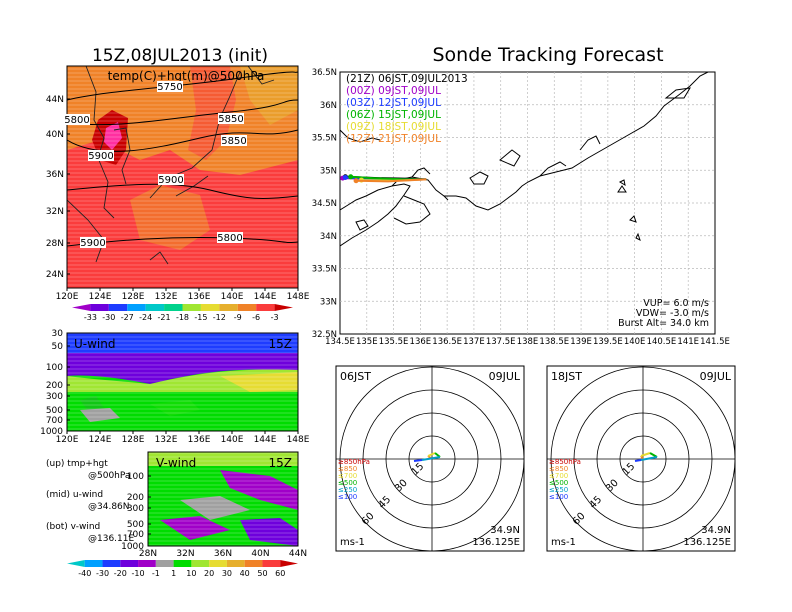  What do you see at coordinates (547, 55) in the screenshot?
I see `right-title: Sonde Tracking Forecast` at bounding box center [547, 55].